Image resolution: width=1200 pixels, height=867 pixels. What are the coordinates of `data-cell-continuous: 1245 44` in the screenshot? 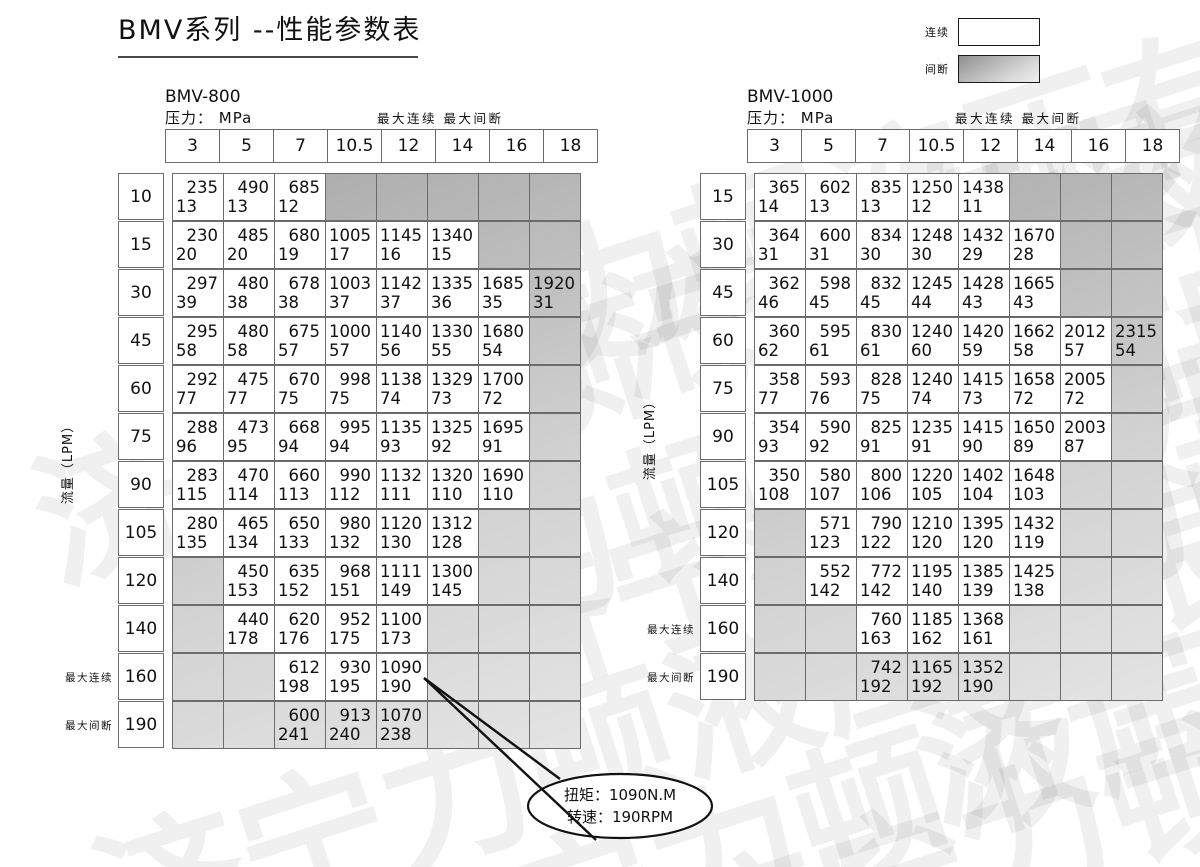 It's located at (933, 293).